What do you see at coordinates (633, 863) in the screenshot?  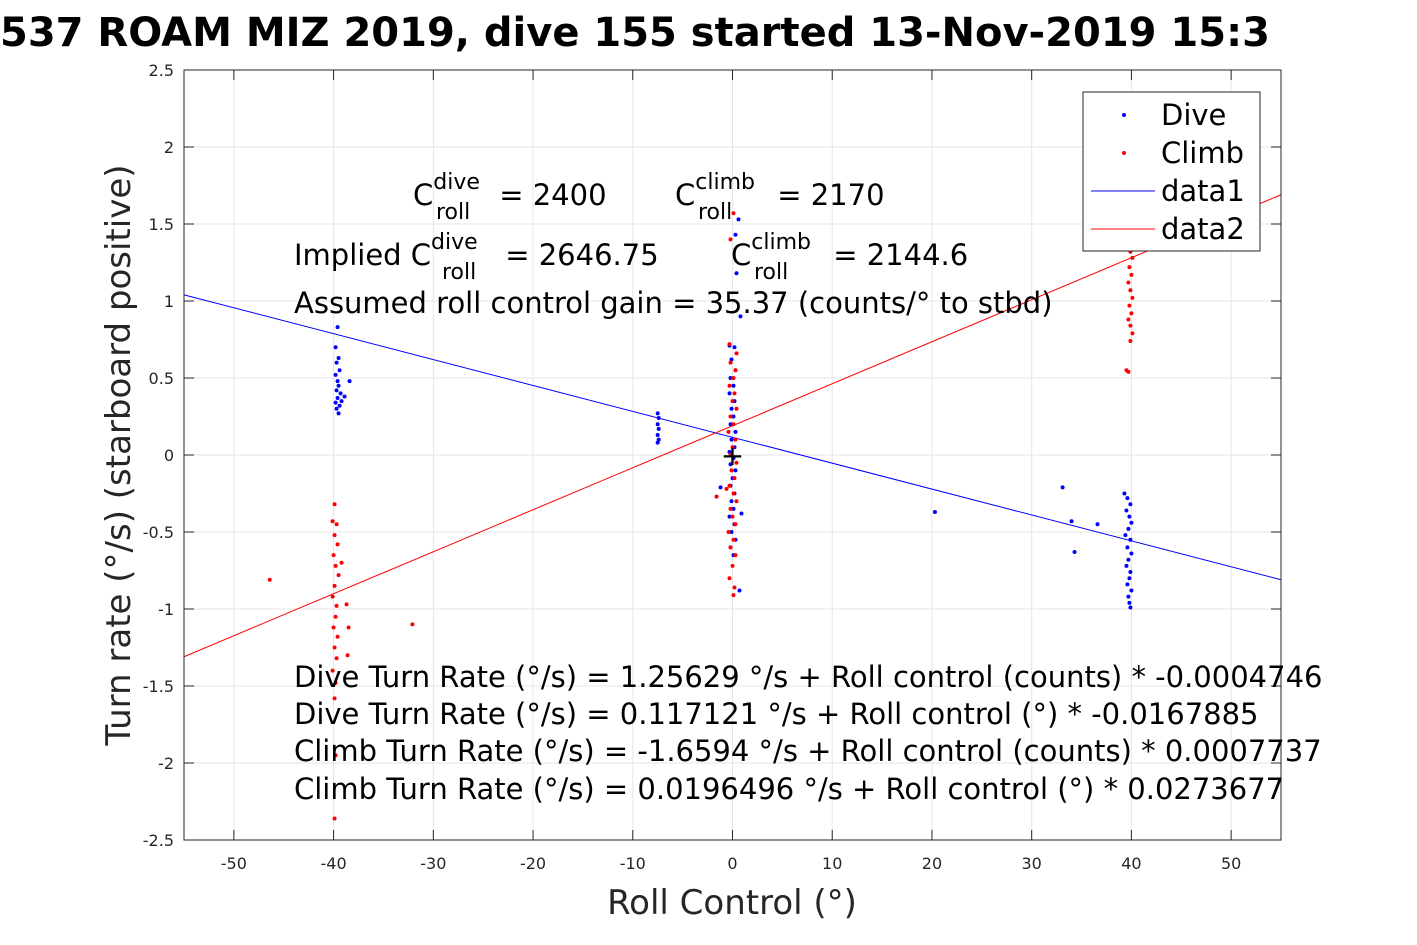 I see `x-tick-label: -10` at bounding box center [633, 863].